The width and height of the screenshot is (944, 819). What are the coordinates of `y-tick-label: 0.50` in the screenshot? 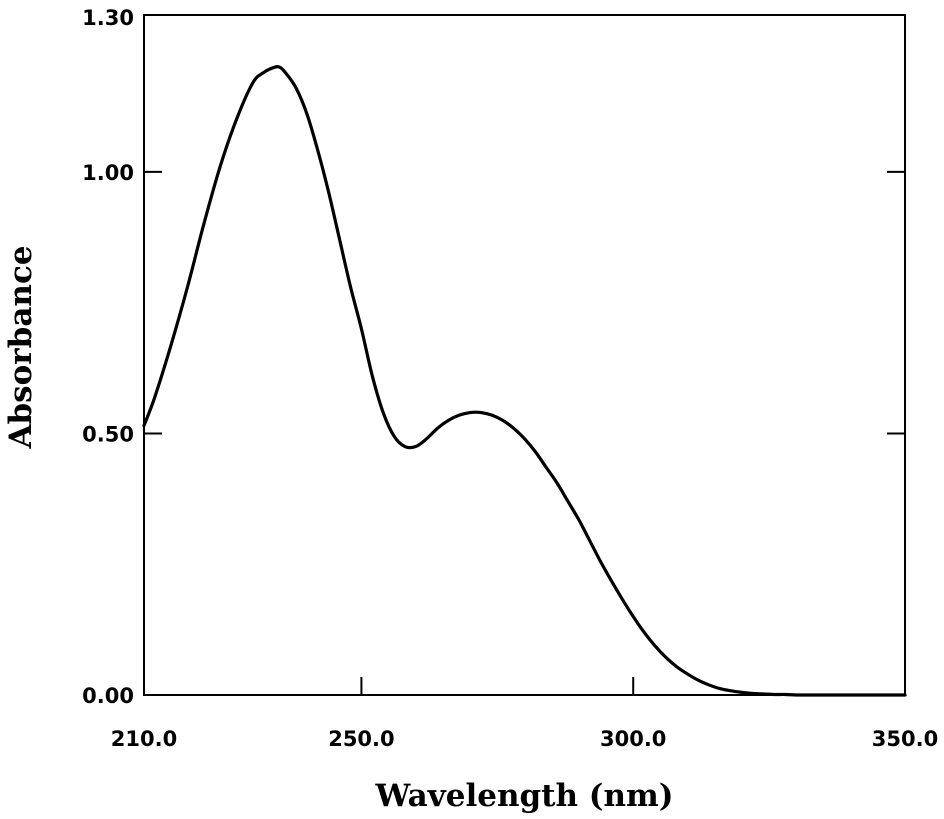 It's located at (108, 434).